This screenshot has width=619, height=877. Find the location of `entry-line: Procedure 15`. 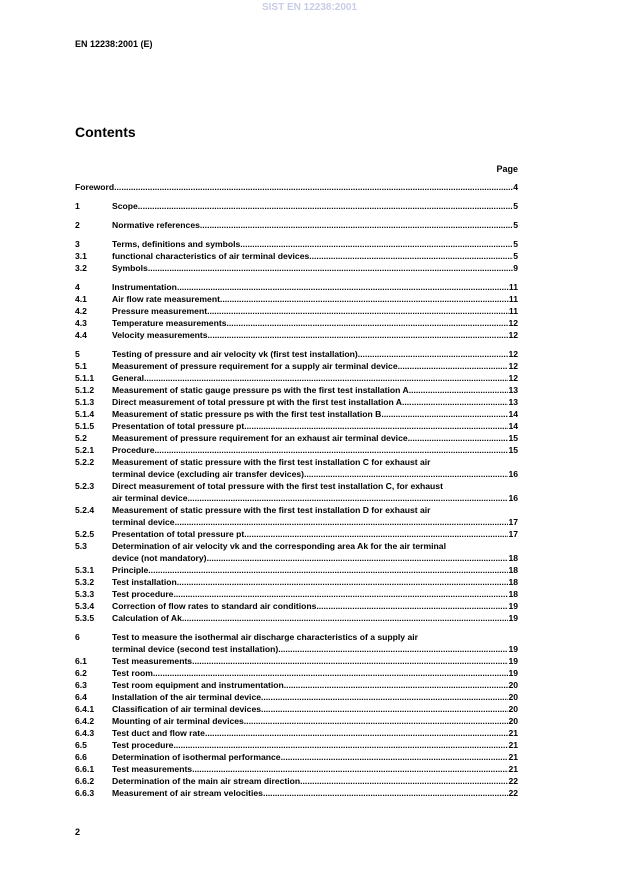

entry-line: Procedure 15 is located at coordinates (315, 450).